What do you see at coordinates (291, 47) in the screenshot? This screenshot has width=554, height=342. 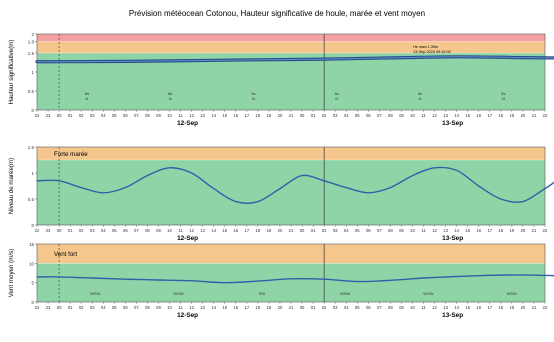 I see `threshold-band-orange` at bounding box center [291, 47].